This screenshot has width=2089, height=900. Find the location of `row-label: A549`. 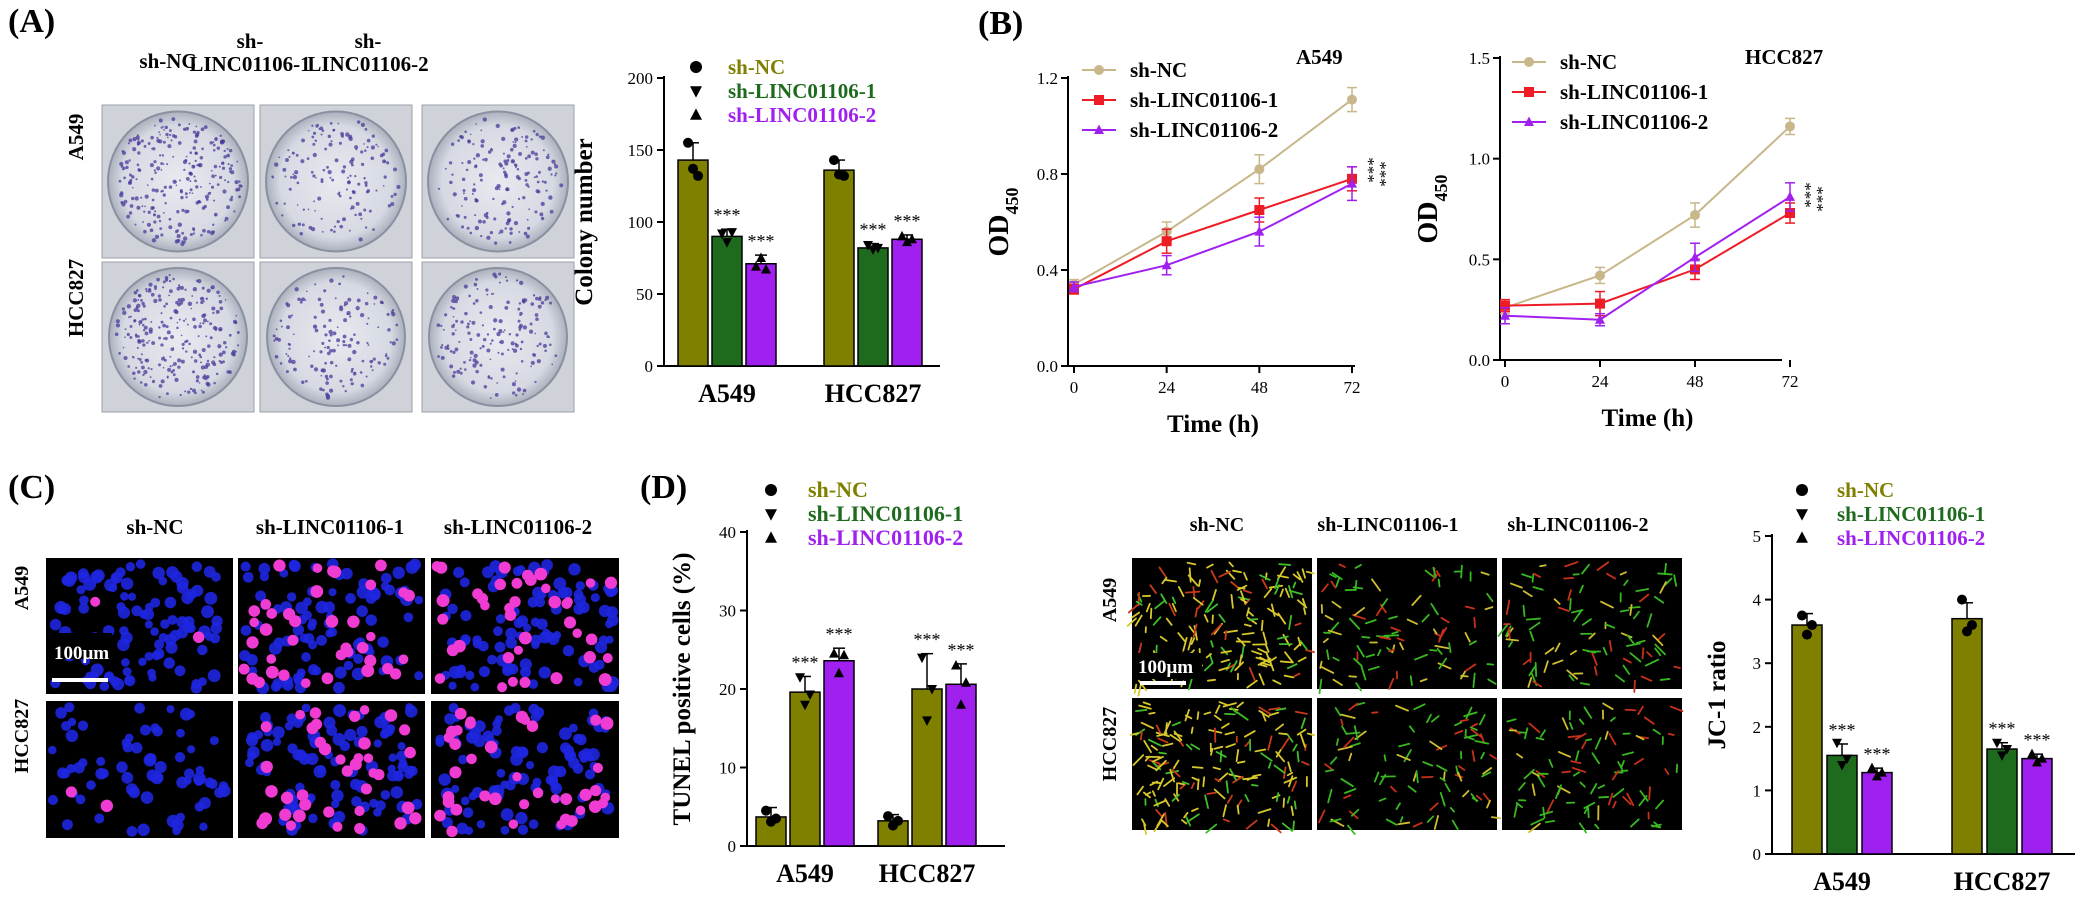

row-label: A549 is located at coordinates (76, 137).